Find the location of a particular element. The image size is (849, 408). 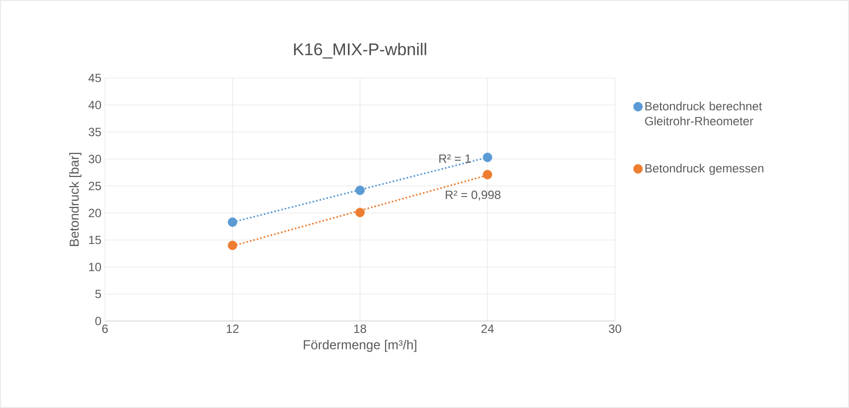

y-tick-label: 0 is located at coordinates (98, 321).